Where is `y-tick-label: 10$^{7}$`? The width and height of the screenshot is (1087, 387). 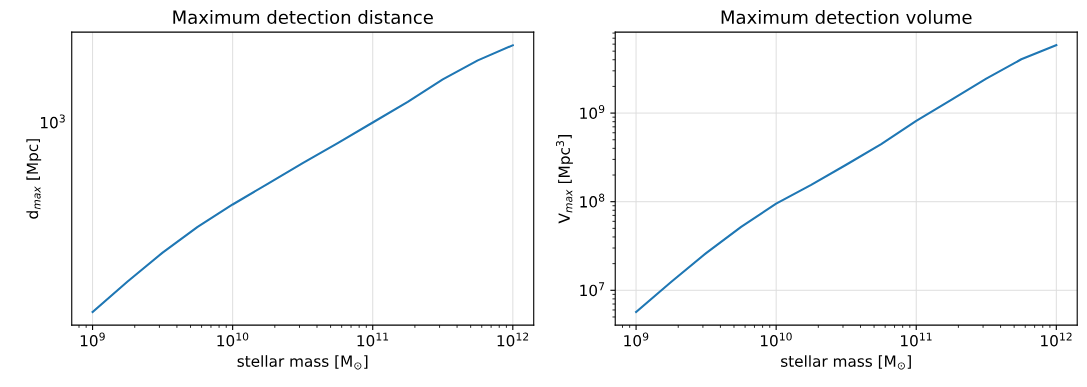 y-tick-label: 10$^{7}$ is located at coordinates (592, 289).